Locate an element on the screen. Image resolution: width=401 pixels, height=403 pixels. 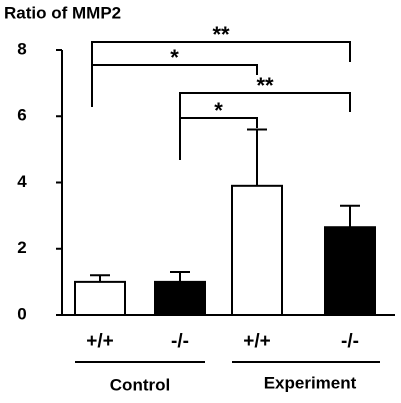
group-label: Experiment is located at coordinates (310, 382).